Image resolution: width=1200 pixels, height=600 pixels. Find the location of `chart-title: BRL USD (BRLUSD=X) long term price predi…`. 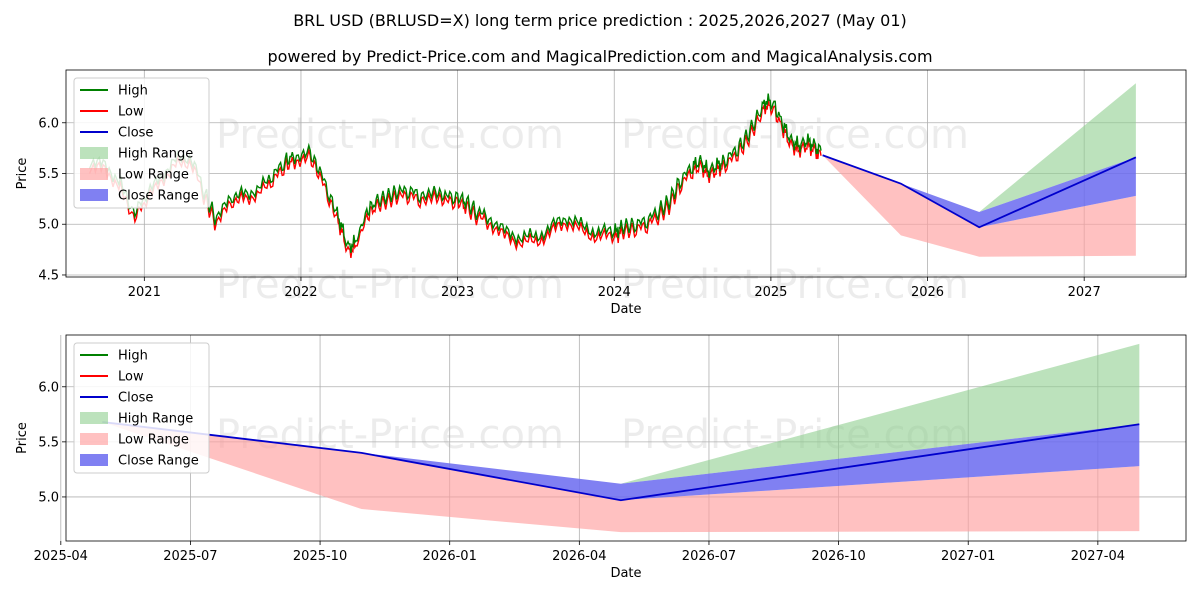

chart-title: BRL USD (BRLUSD=X) long term price predi… is located at coordinates (600, 20).